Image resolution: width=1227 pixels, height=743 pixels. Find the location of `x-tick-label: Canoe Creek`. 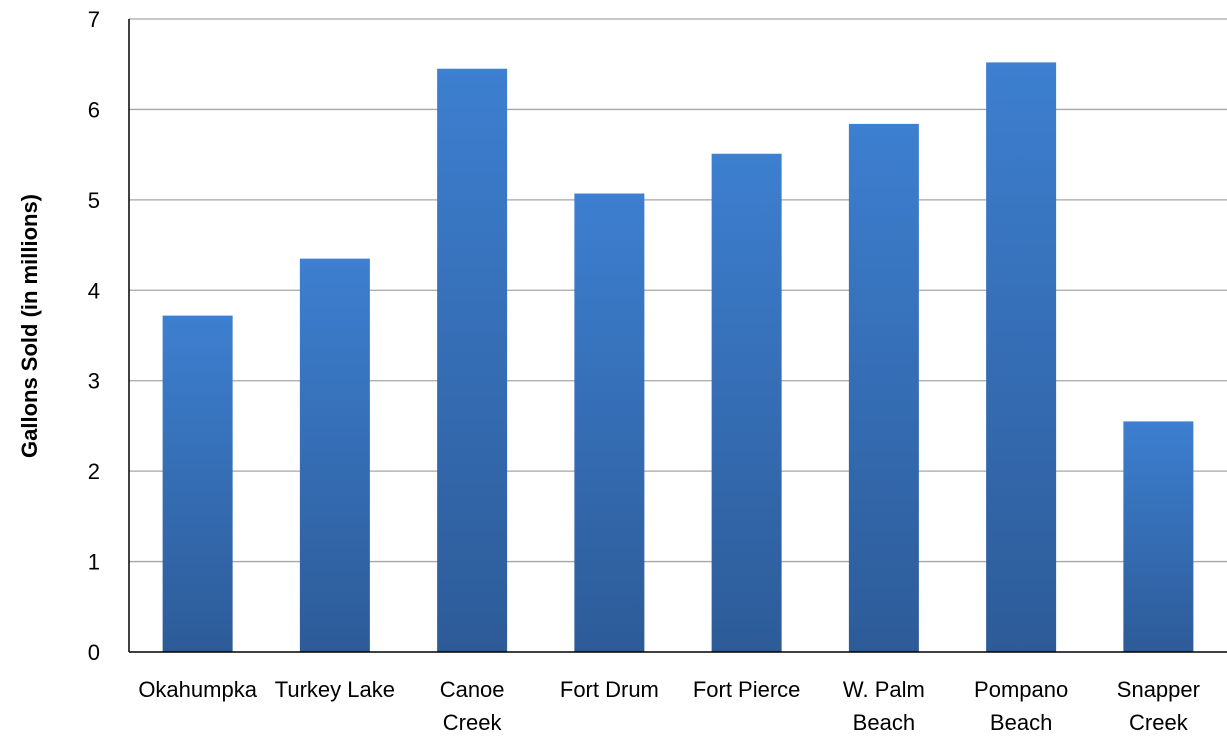

x-tick-label: Canoe Creek is located at coordinates (472, 706).